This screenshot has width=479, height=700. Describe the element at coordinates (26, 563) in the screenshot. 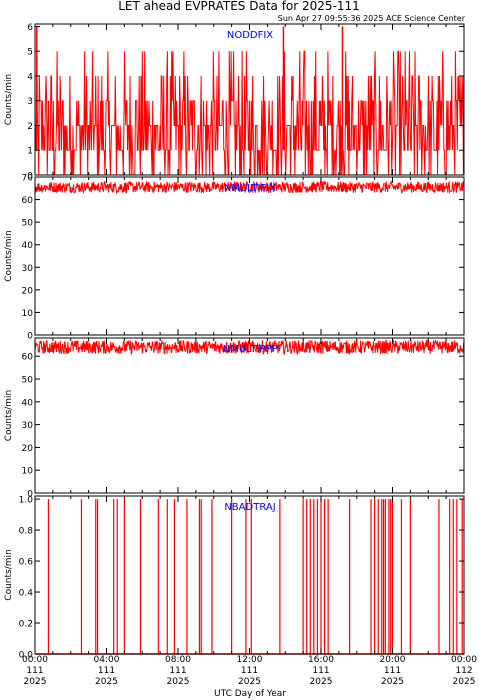

I see `y-tick-label: 0.6` at that location.